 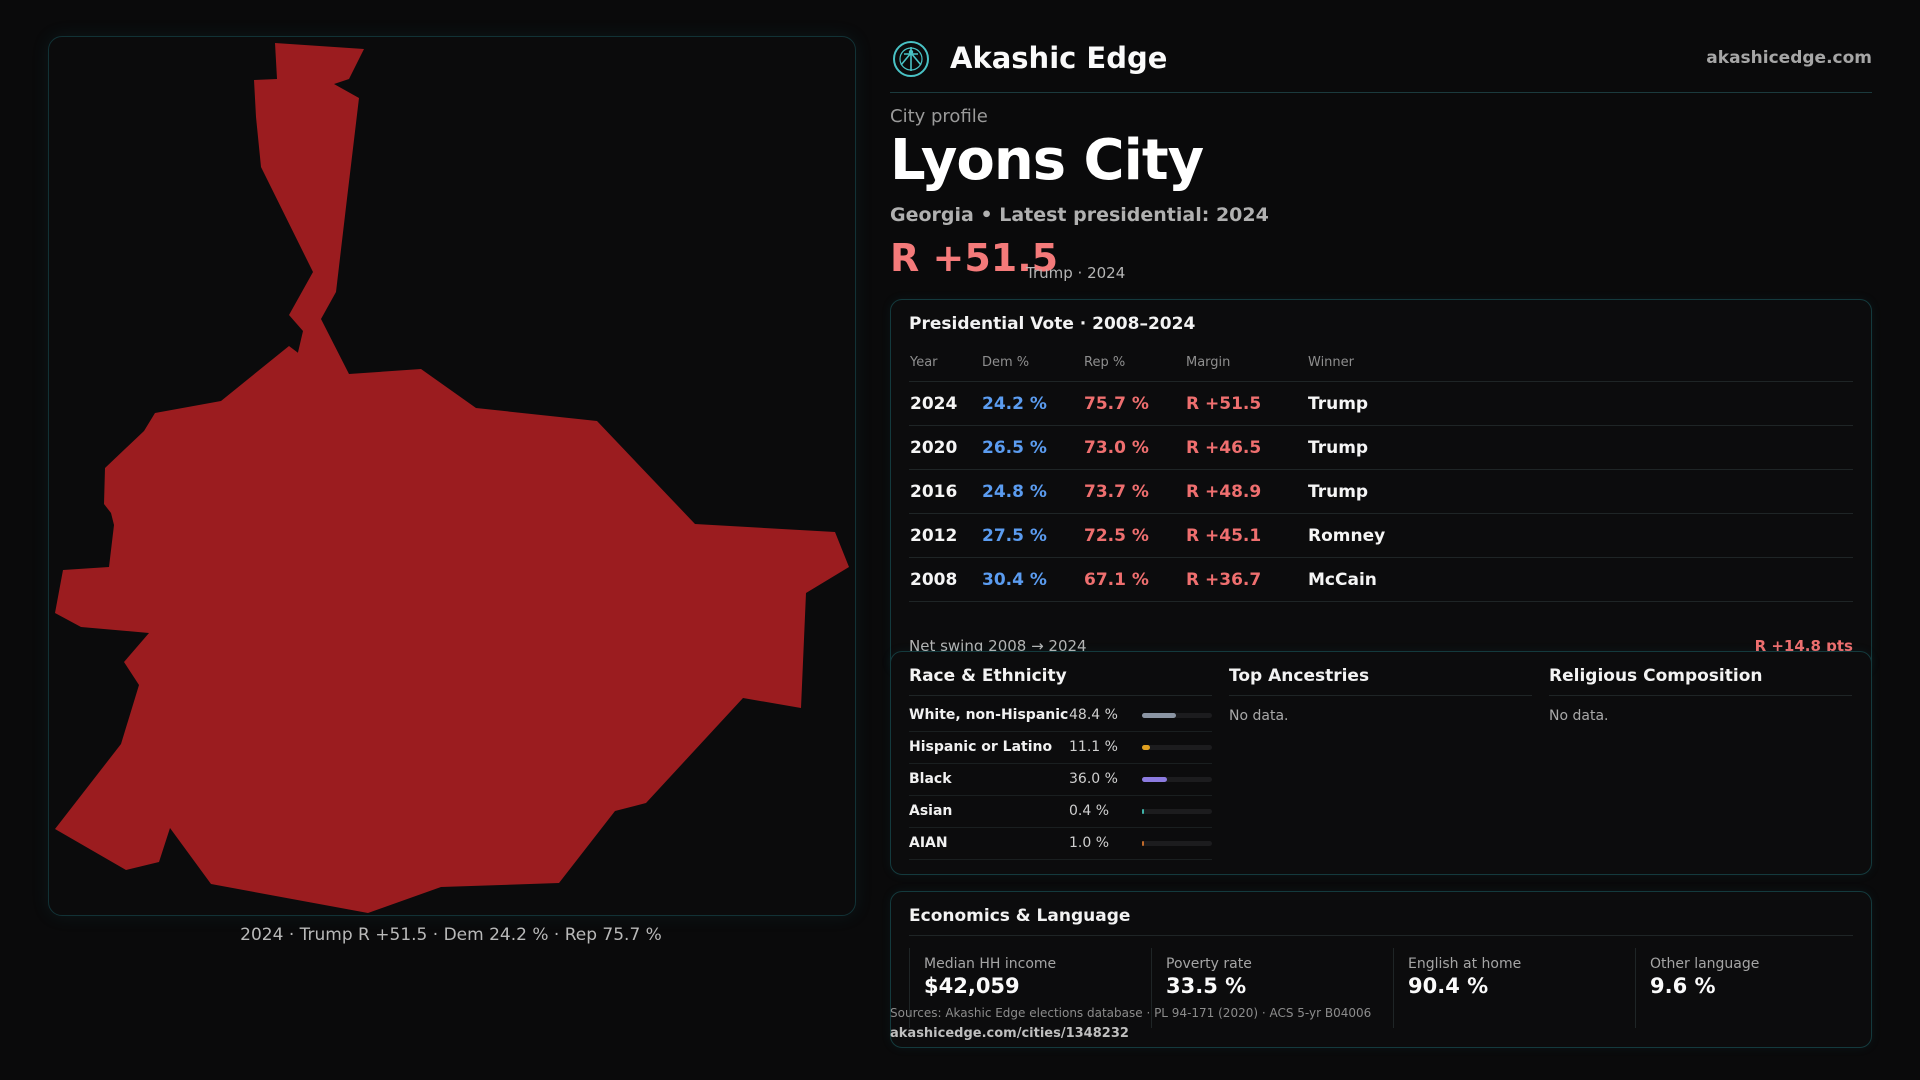 I want to click on akashic-logo-icon, so click(x=911, y=59).